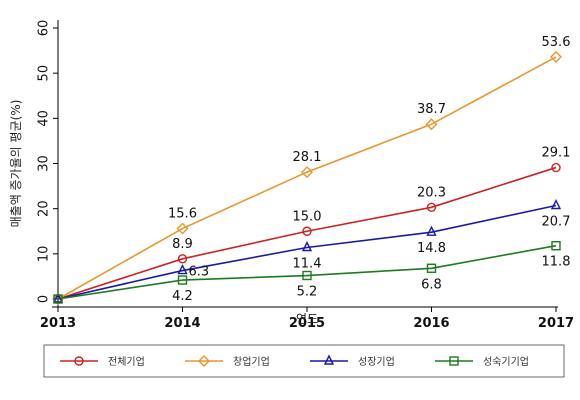 Image resolution: width=580 pixels, height=400 pixels. I want to click on data-label: 4.2, so click(182, 296).